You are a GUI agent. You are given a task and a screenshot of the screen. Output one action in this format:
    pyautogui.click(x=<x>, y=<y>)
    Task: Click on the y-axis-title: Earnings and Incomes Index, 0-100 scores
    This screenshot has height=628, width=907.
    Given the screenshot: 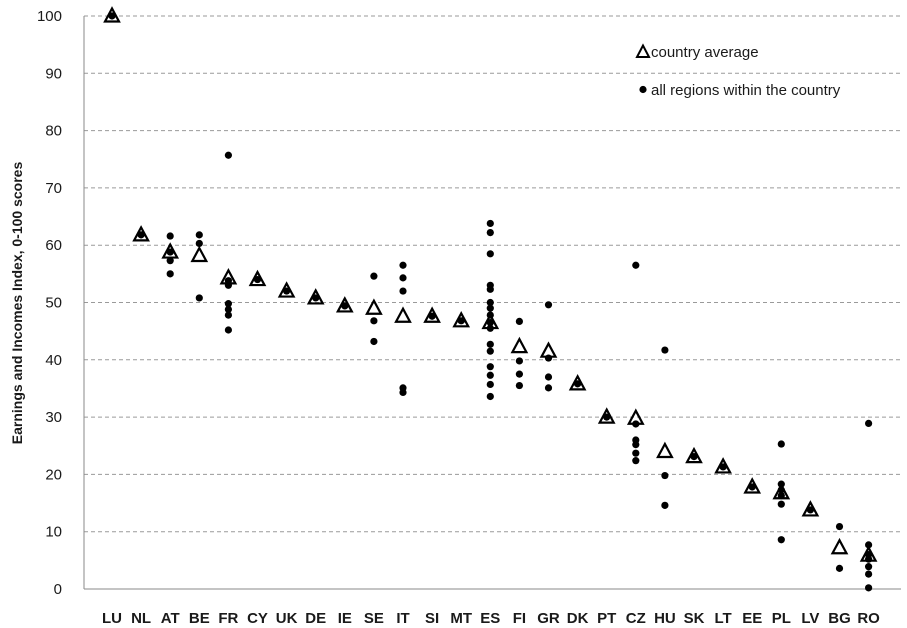 What is the action you would take?
    pyautogui.click(x=17, y=303)
    